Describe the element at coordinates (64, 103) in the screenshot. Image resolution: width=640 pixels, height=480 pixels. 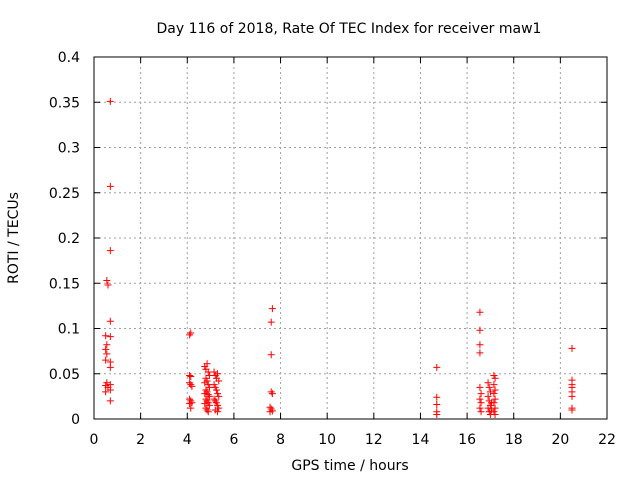
I see `y-tick-label: 0.35` at that location.